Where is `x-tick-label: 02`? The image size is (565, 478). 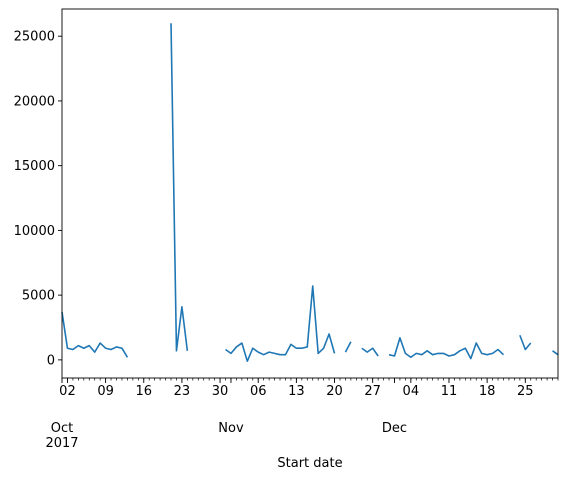
x-tick-label: 02 is located at coordinates (67, 391).